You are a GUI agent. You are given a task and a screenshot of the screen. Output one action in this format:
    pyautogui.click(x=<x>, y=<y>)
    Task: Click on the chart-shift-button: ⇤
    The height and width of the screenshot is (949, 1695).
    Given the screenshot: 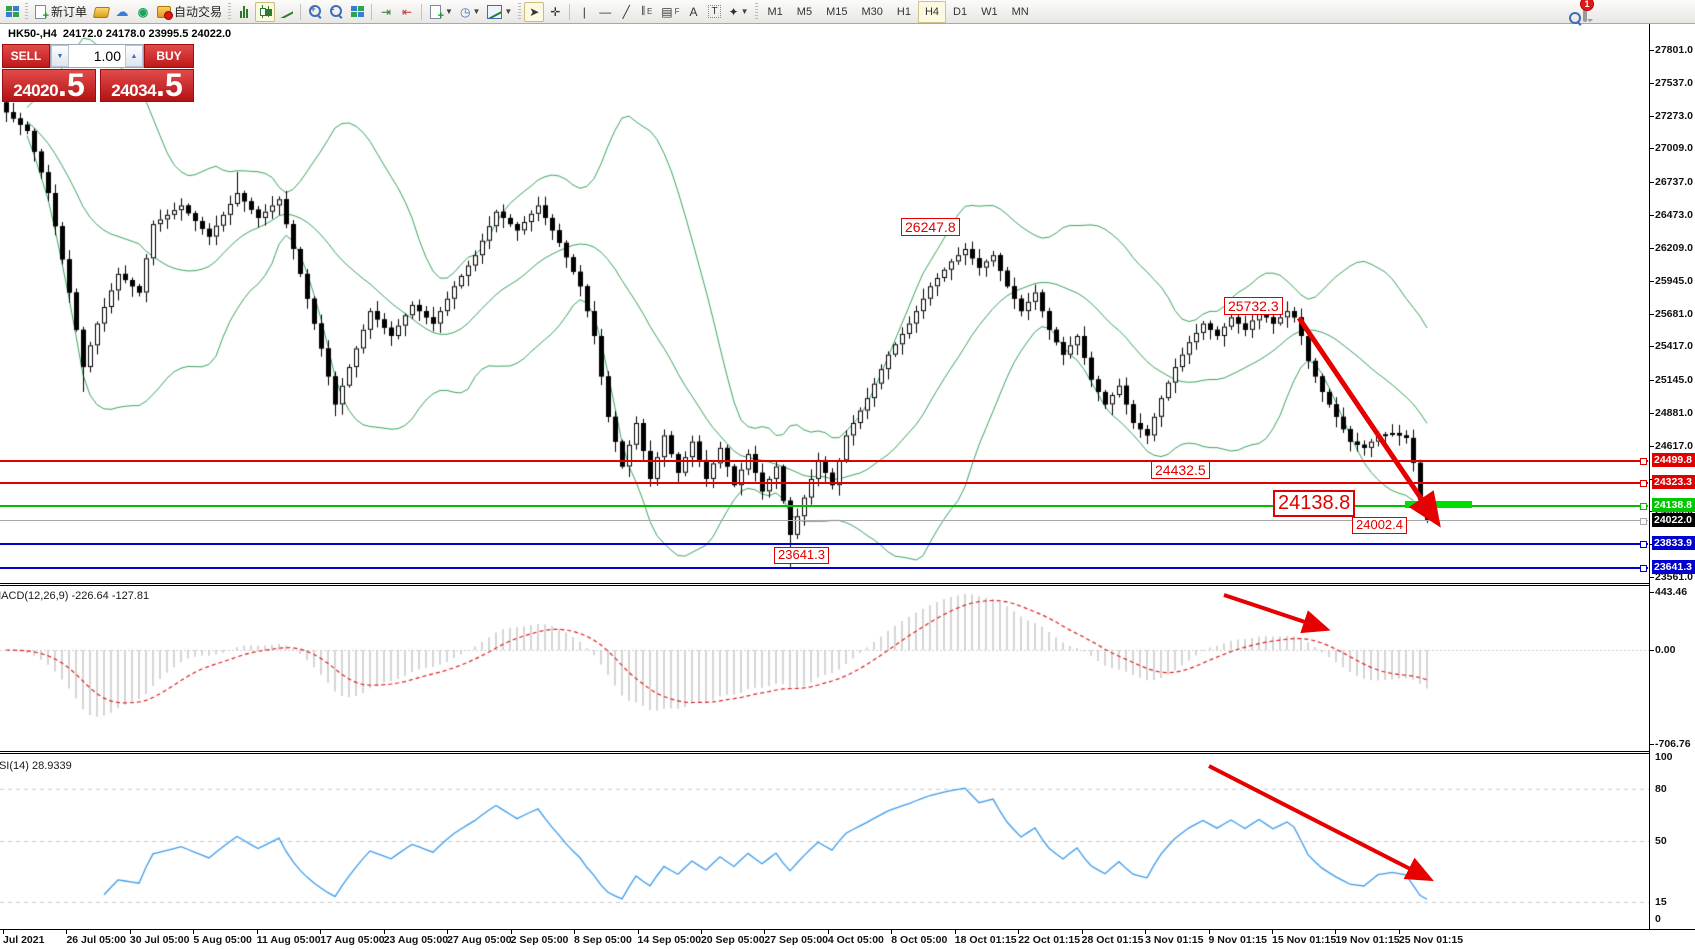 What is the action you would take?
    pyautogui.click(x=407, y=12)
    